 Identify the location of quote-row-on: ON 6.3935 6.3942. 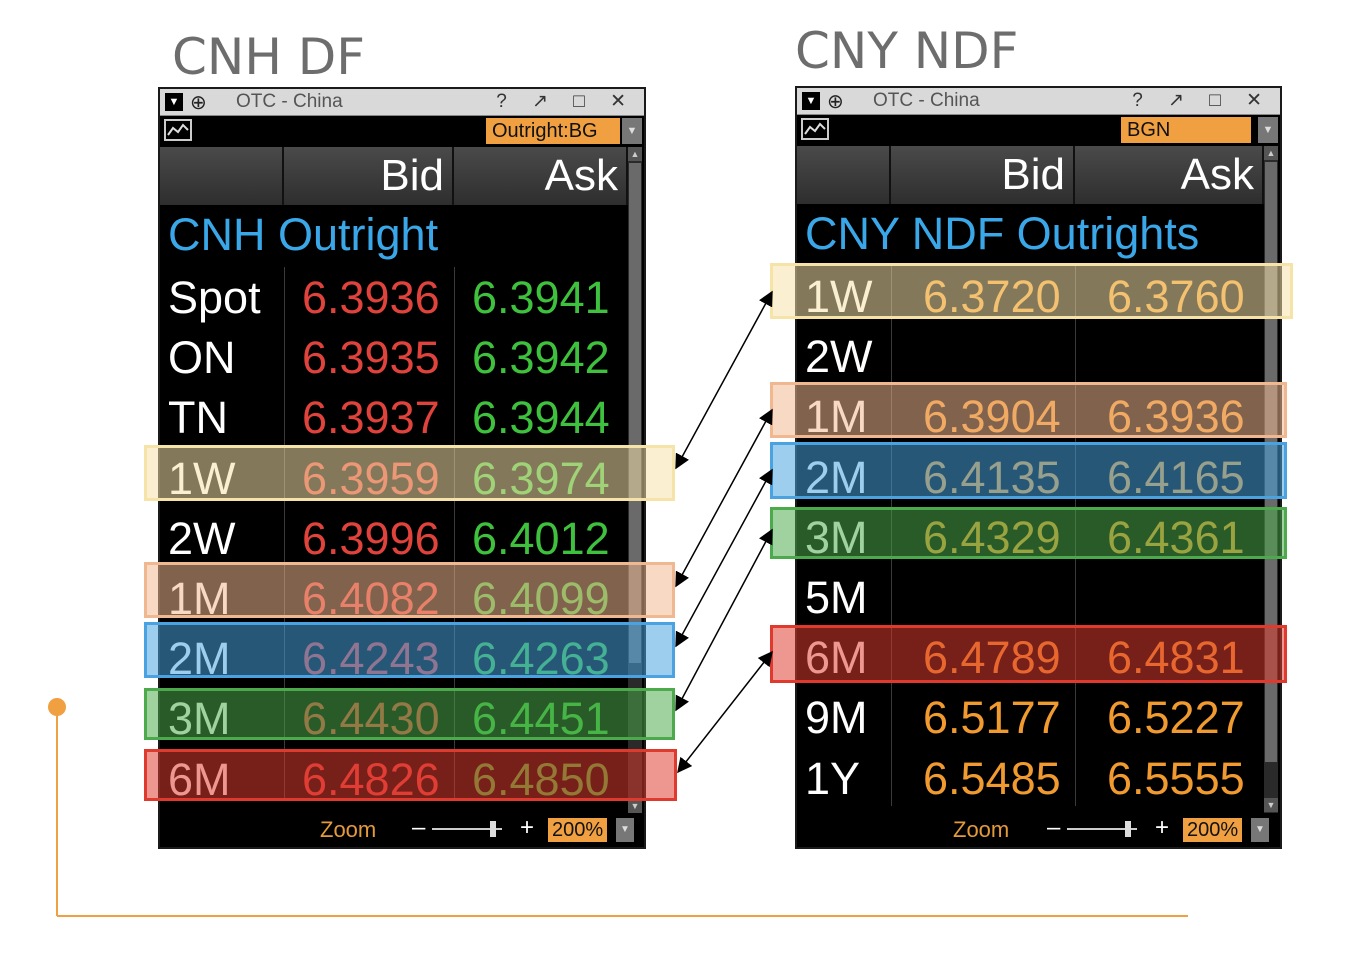
(394, 357).